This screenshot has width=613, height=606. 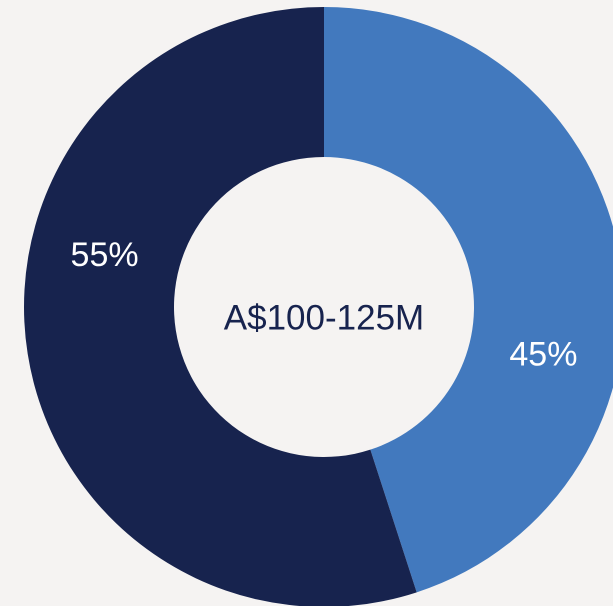 I want to click on value-label: 45%, so click(x=543, y=355).